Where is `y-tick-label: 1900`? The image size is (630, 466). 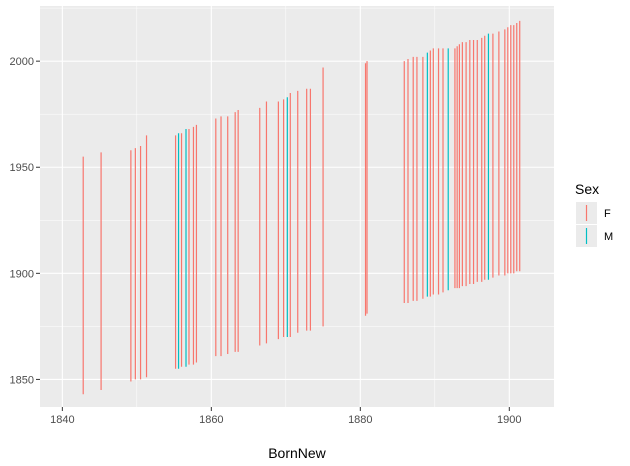 y-tick-label: 1900 is located at coordinates (22, 274).